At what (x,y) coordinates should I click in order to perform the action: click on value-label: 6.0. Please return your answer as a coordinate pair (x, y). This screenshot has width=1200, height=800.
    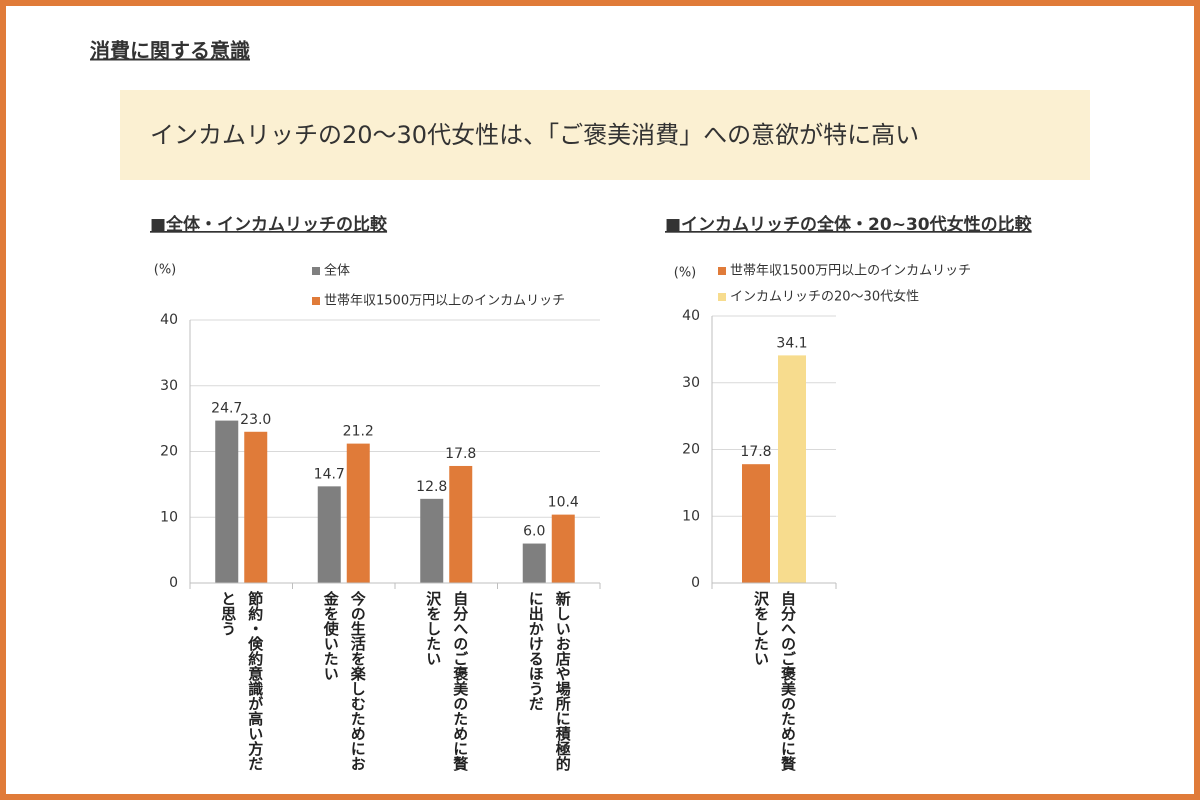
    Looking at the image, I should click on (534, 532).